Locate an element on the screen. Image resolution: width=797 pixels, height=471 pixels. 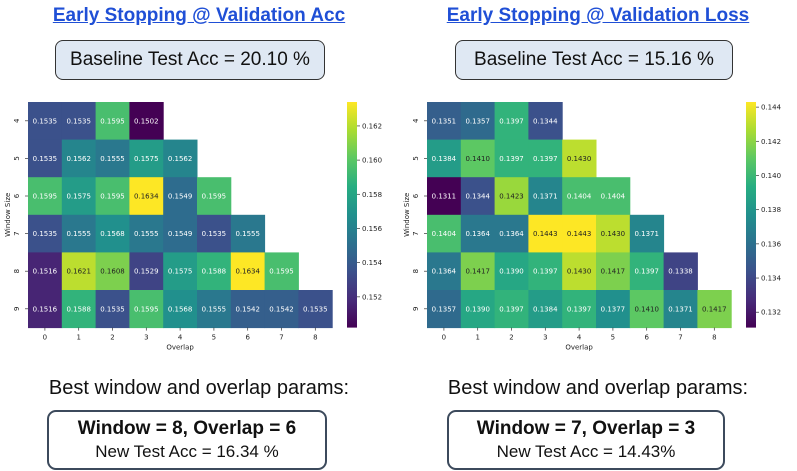
x-tick-label: 1 is located at coordinates (477, 338).